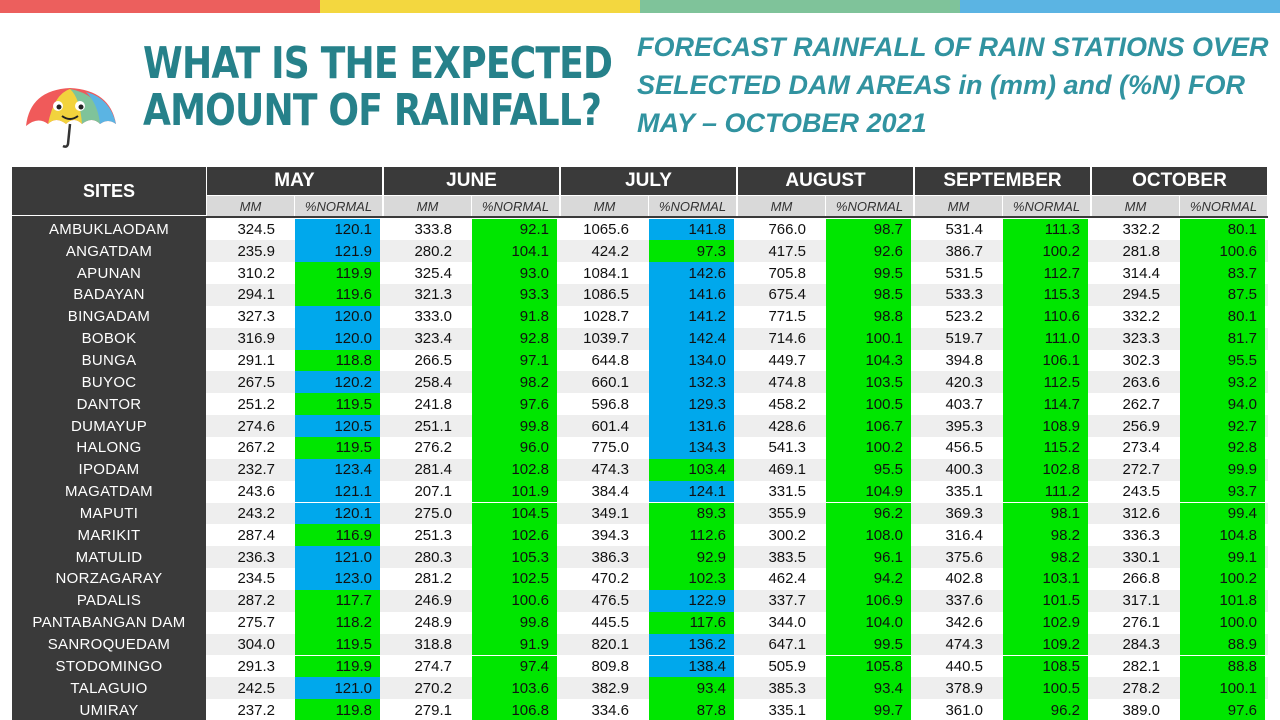 This screenshot has width=1280, height=720. What do you see at coordinates (256, 492) in the screenshot?
I see `mm-cell: 243.6` at bounding box center [256, 492].